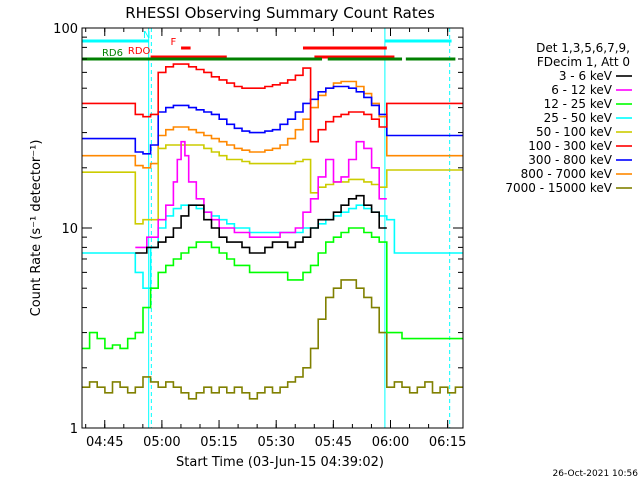  What do you see at coordinates (269, 45) in the screenshot?
I see `flag-bars: N F RDO RD6` at bounding box center [269, 45].